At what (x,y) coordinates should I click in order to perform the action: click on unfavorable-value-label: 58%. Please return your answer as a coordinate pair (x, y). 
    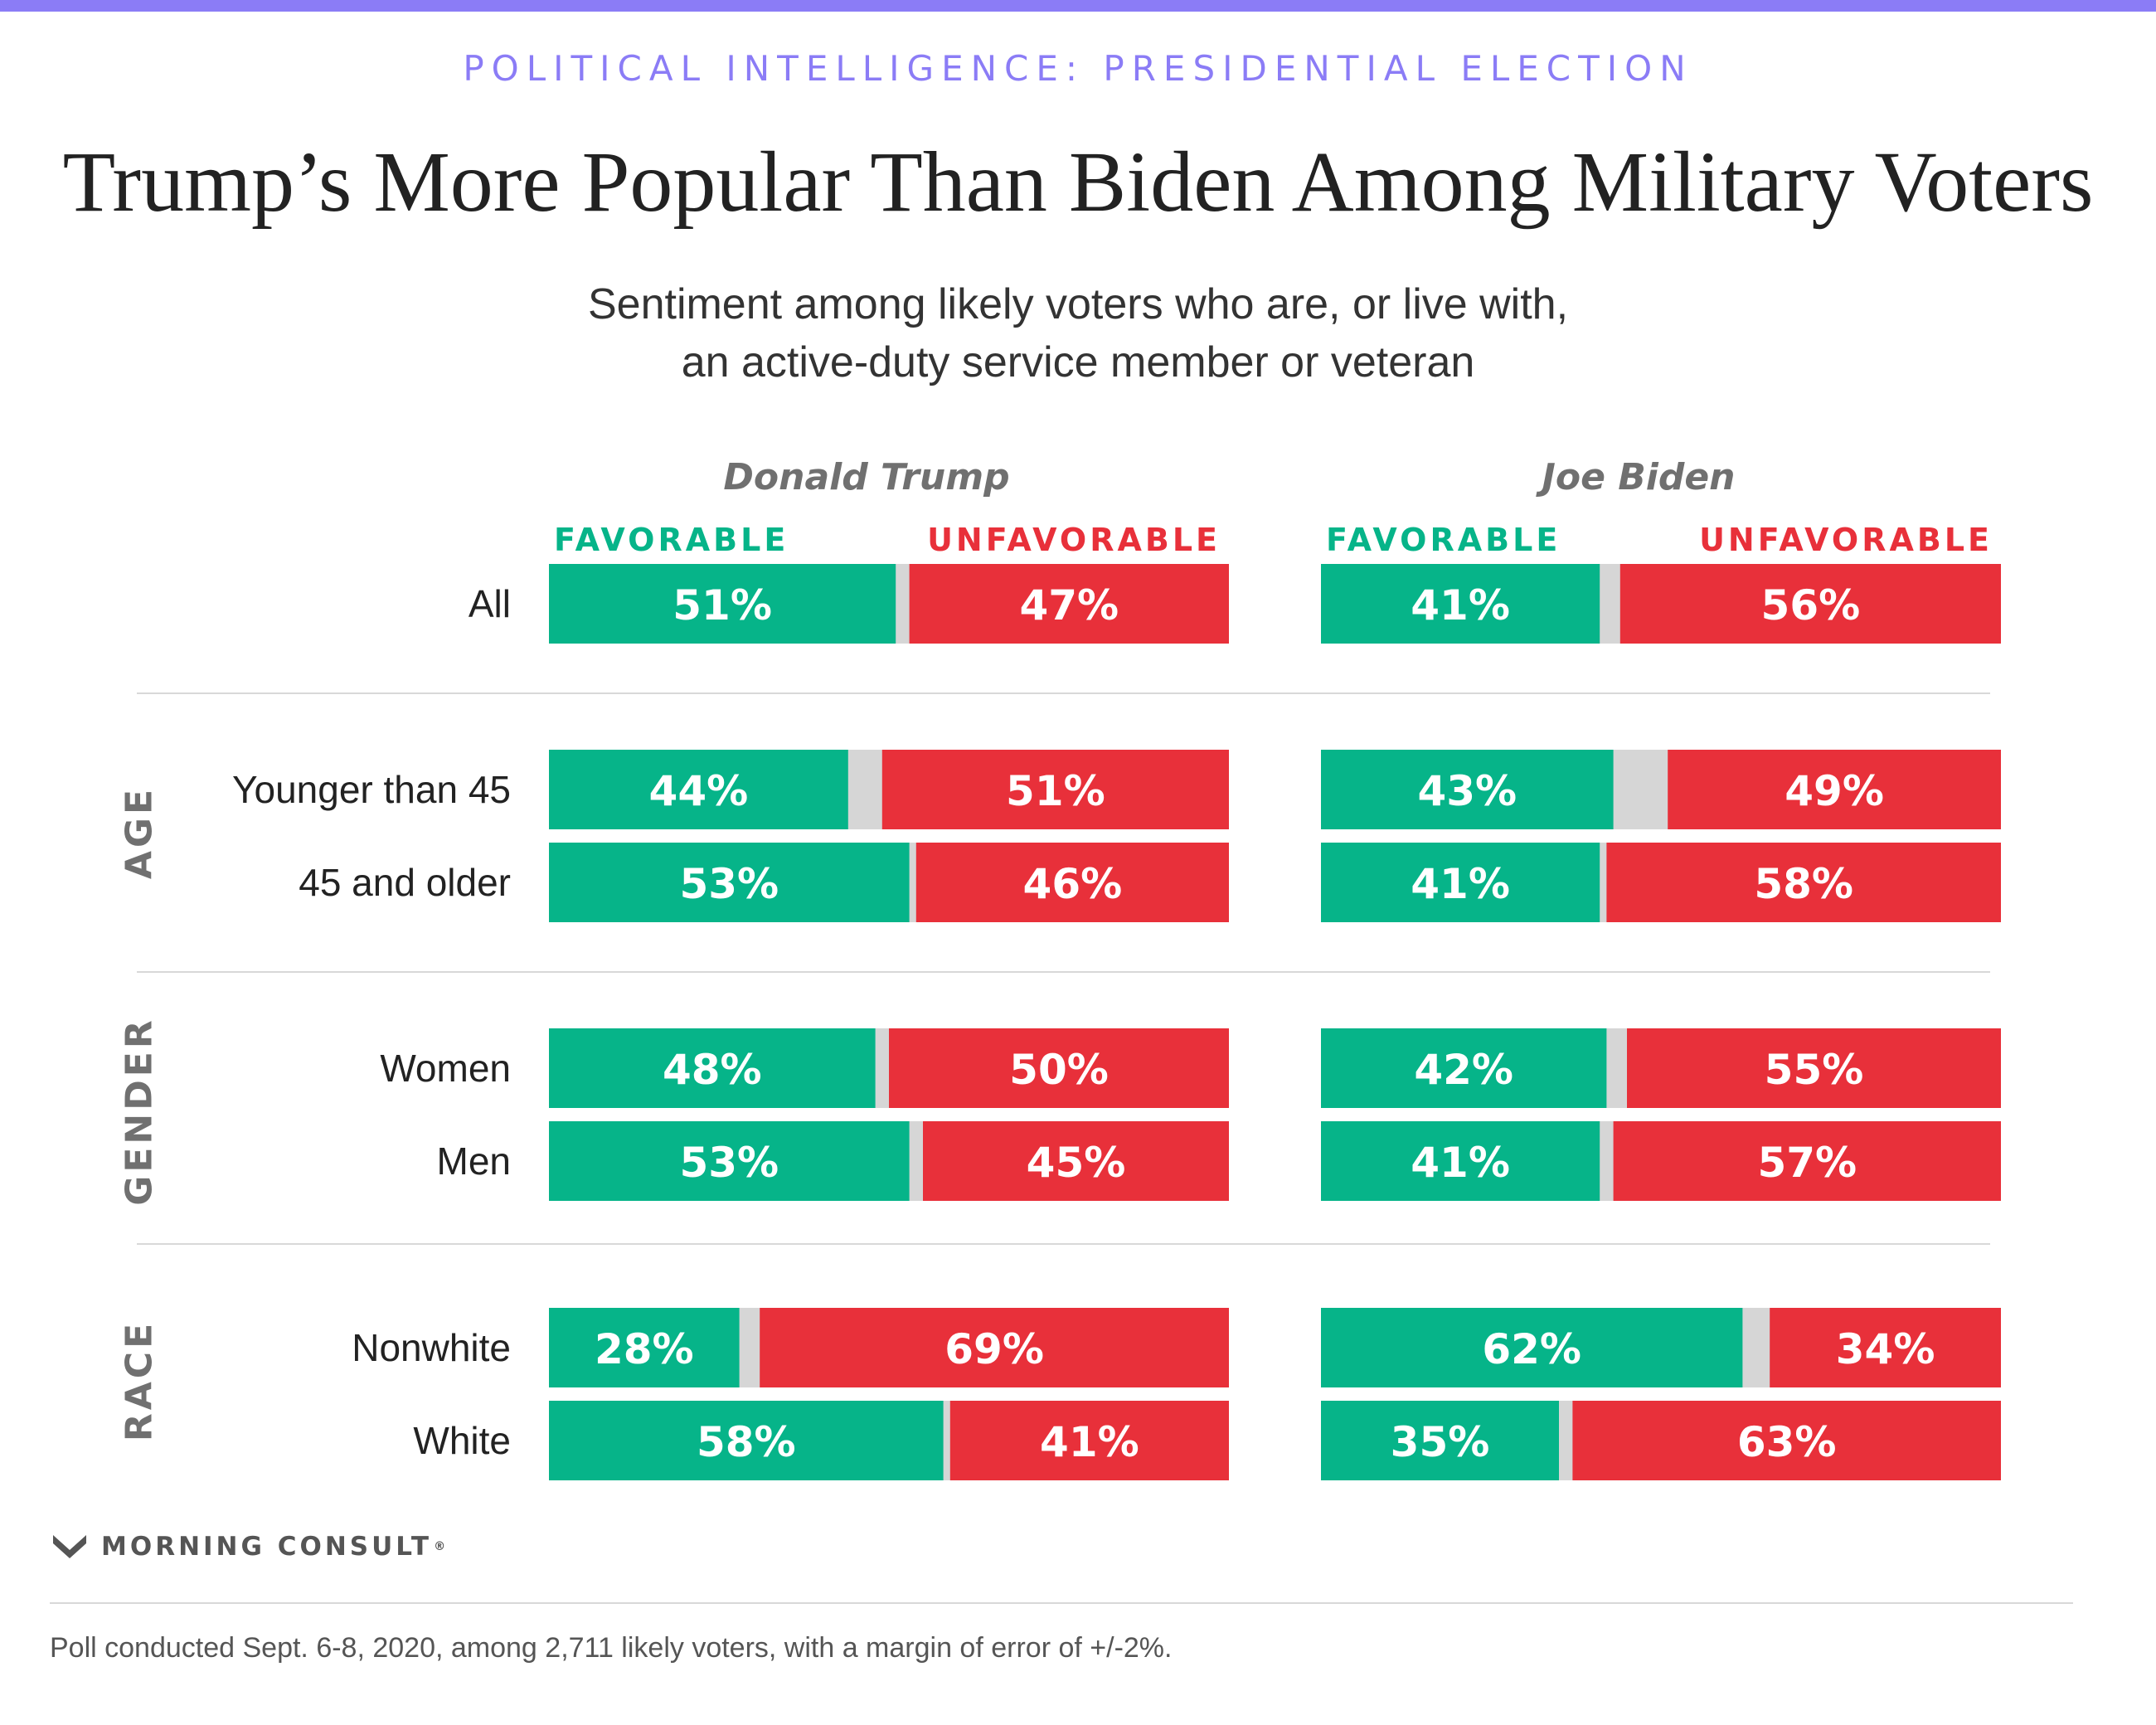
    Looking at the image, I should click on (1803, 884).